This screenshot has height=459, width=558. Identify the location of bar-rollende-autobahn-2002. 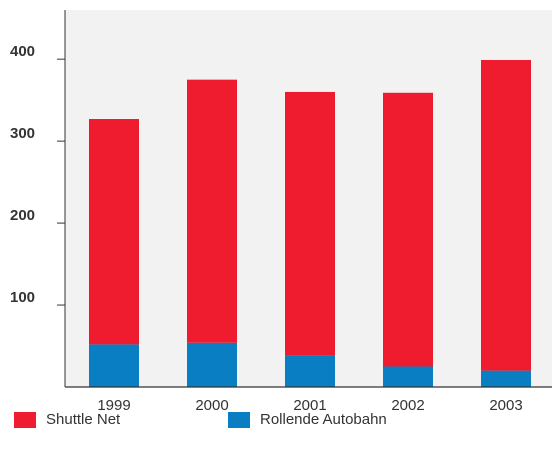
(408, 376).